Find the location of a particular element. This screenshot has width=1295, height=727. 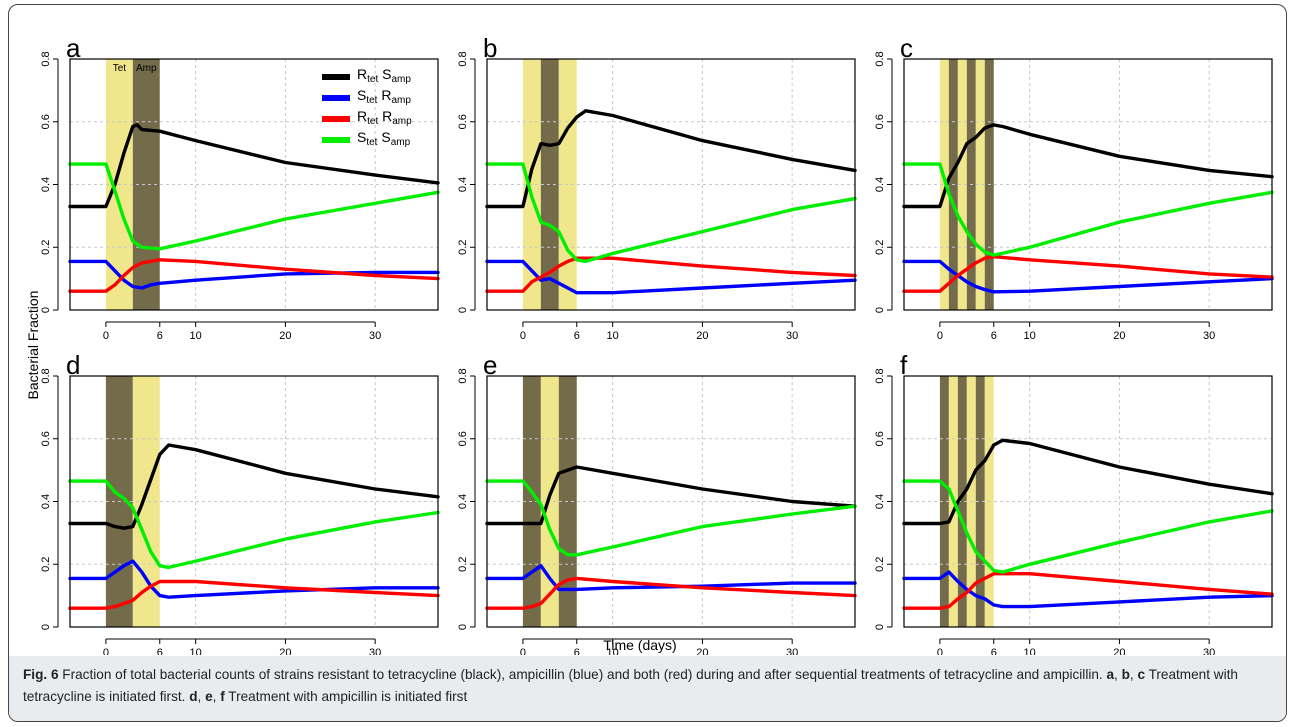

caption-ref-d: d is located at coordinates (193, 696).